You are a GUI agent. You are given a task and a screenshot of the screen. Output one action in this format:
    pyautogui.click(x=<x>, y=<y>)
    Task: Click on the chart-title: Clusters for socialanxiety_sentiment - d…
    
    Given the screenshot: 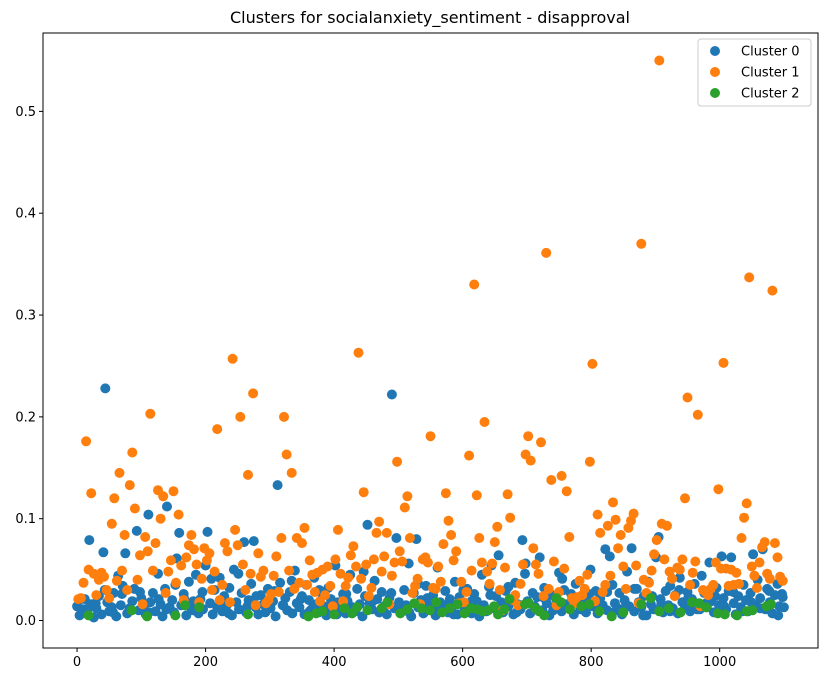 What is the action you would take?
    pyautogui.click(x=430, y=18)
    